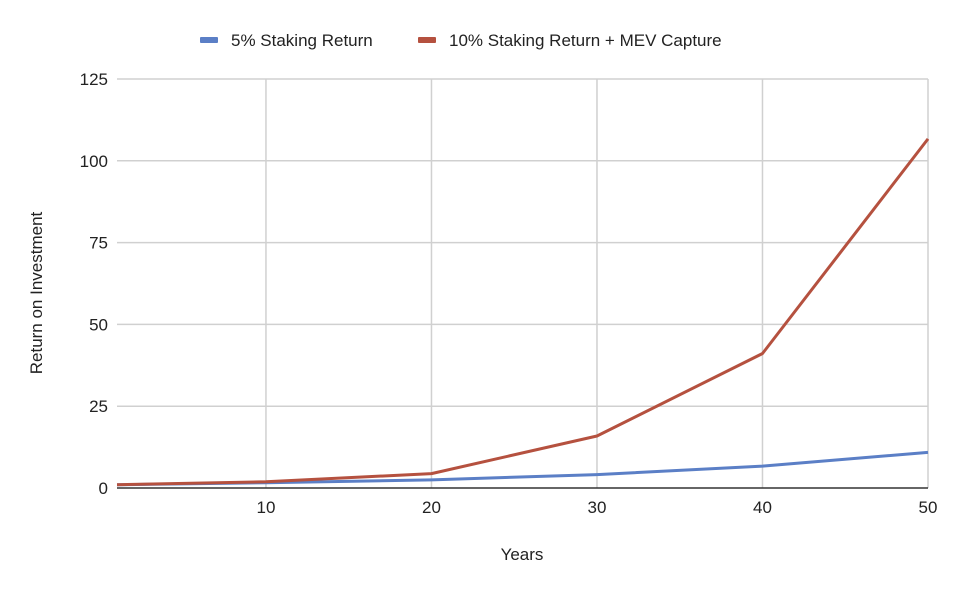  Describe the element at coordinates (98, 243) in the screenshot. I see `y-tick-label: 75` at that location.